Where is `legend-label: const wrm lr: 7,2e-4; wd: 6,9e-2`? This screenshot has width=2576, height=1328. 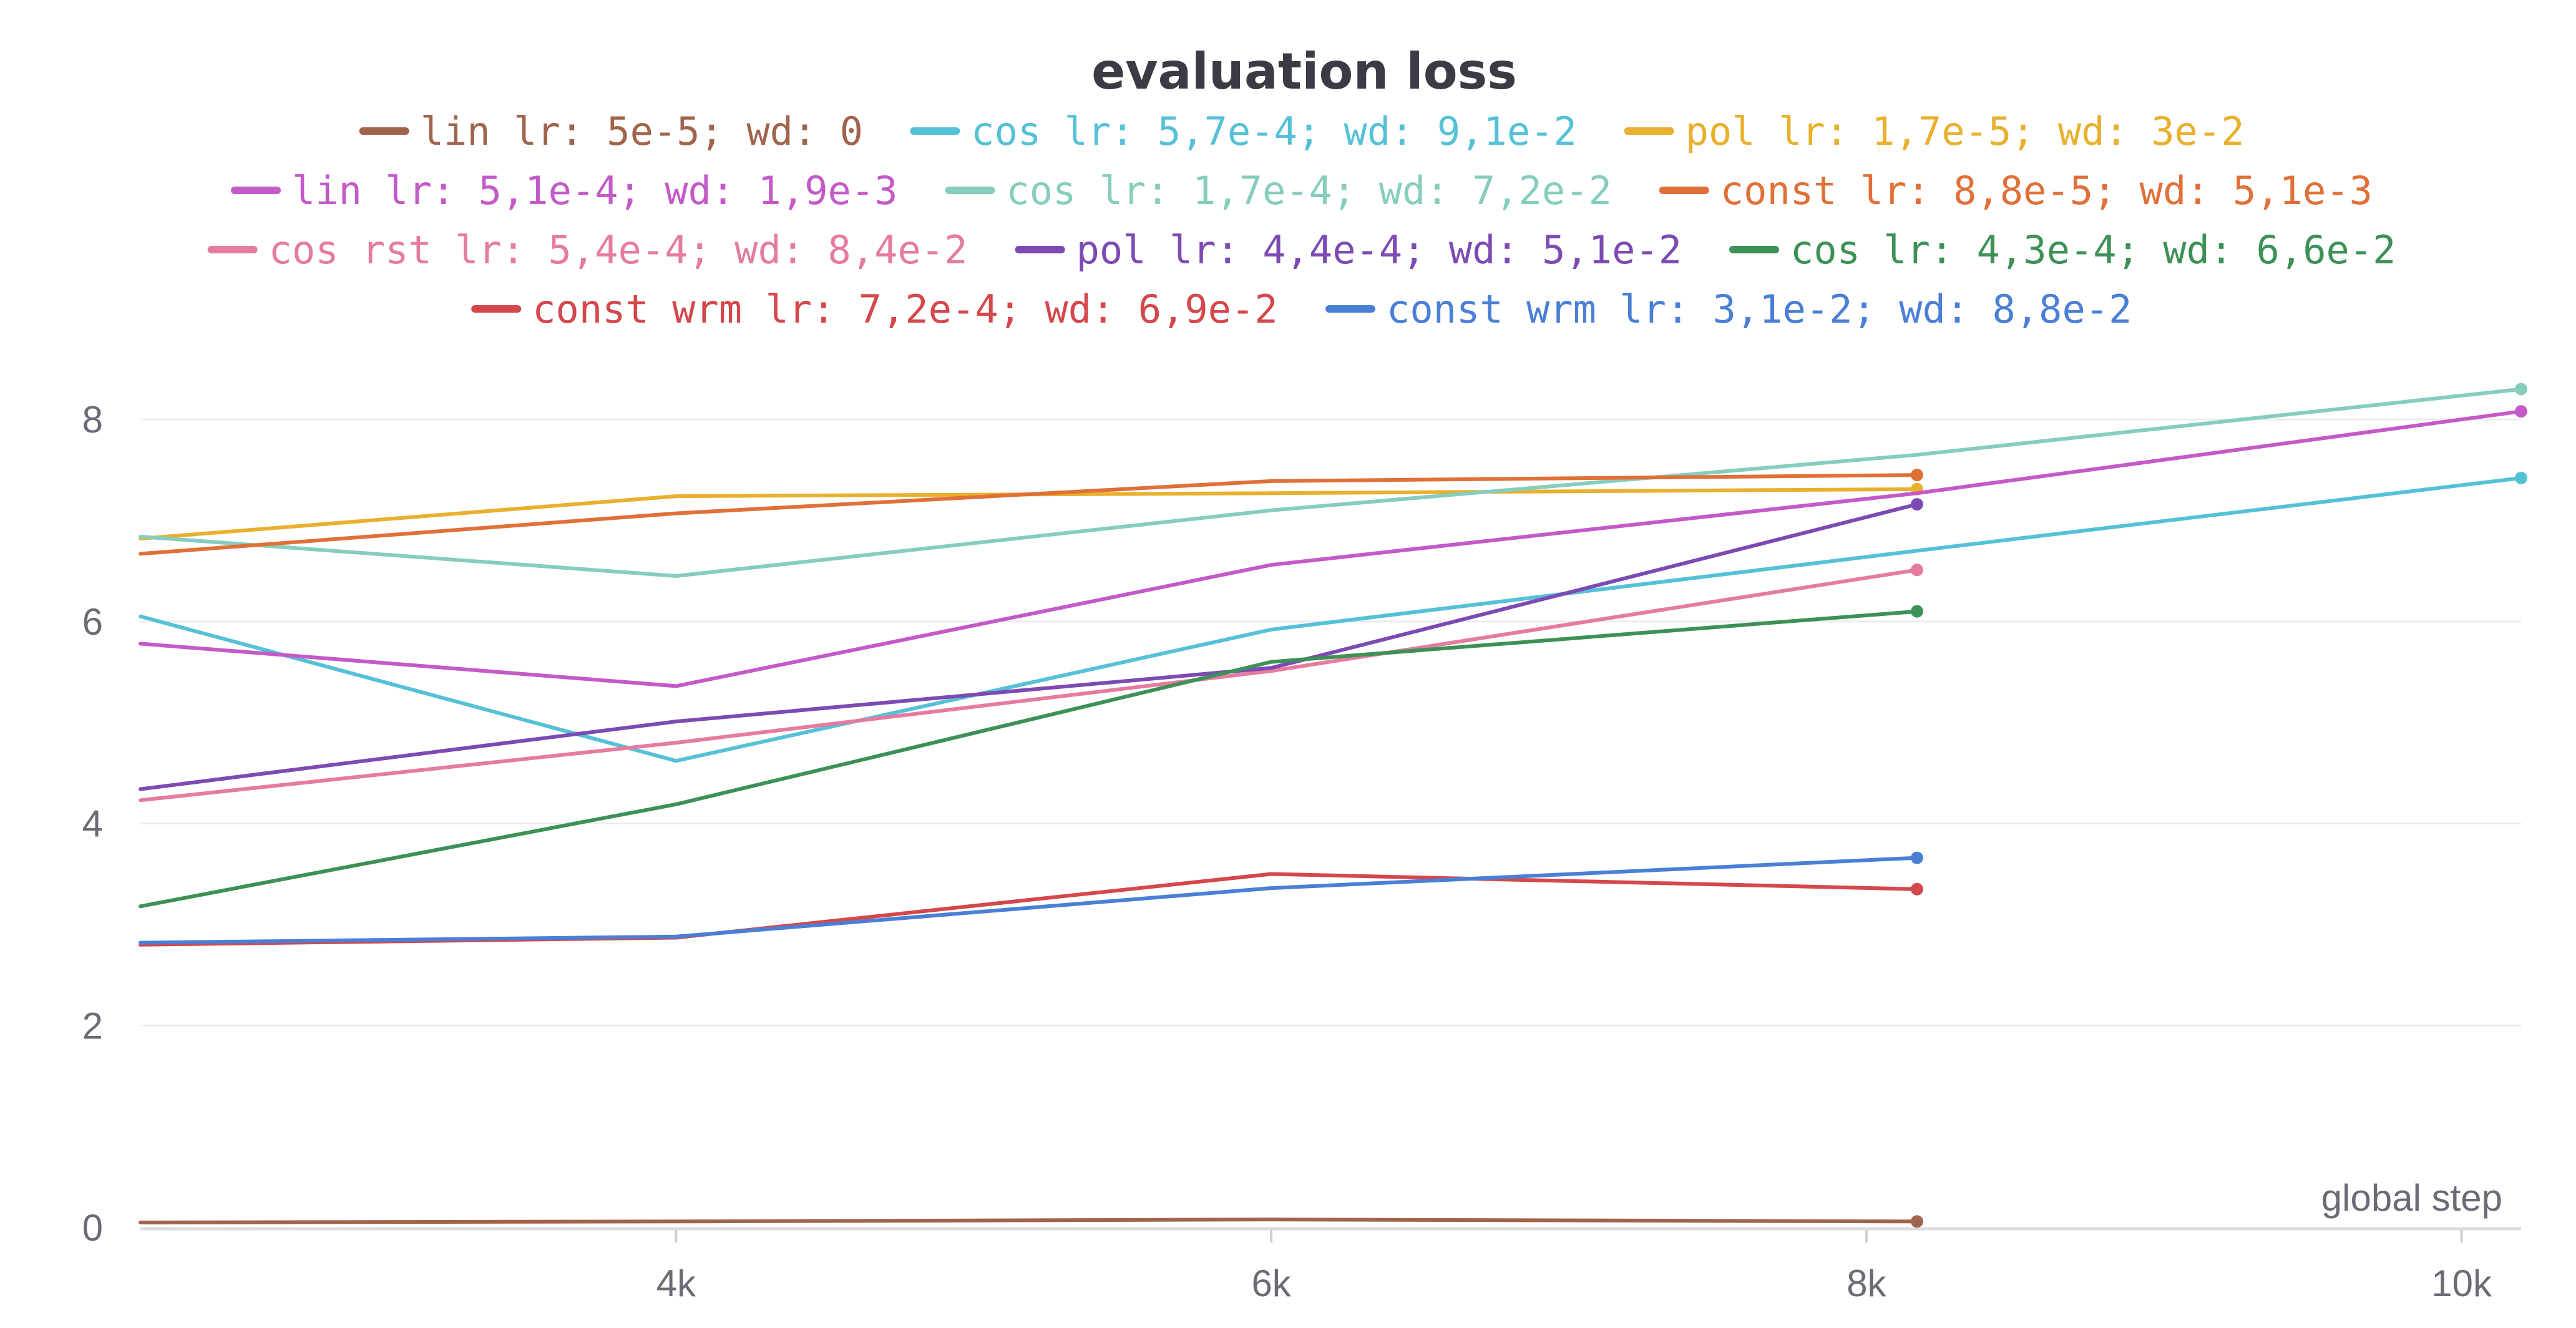 legend-label: const wrm lr: 7,2e-4; wd: 6,9e-2 is located at coordinates (904, 309).